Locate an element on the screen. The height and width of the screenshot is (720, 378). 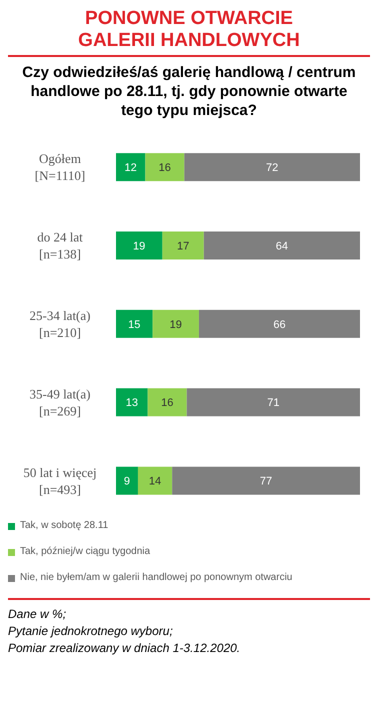
data-label: 17 is located at coordinates (183, 246).